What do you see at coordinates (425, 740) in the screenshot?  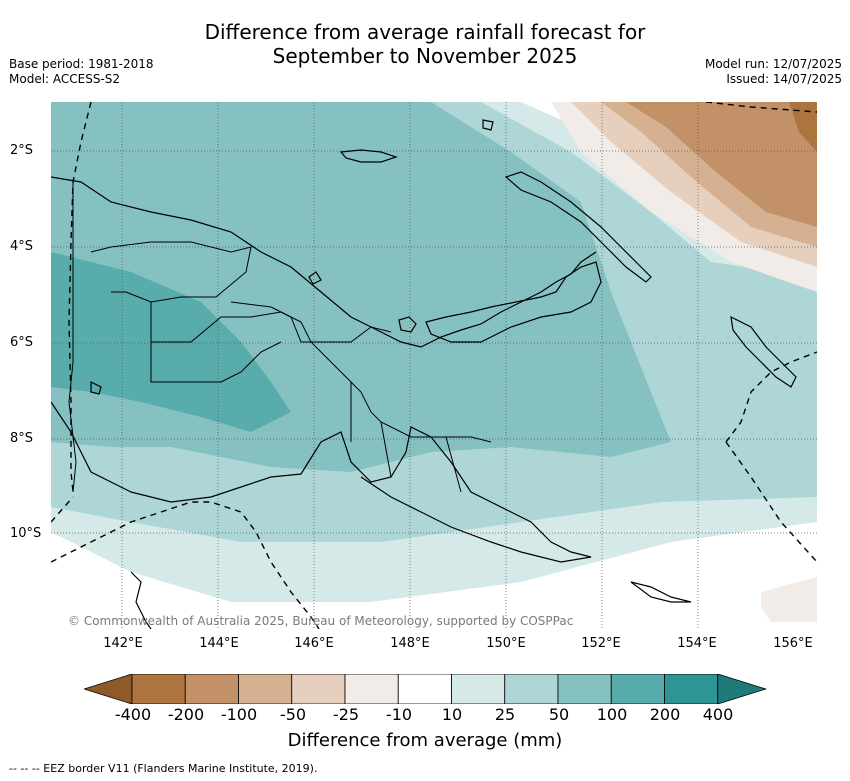 I see `colorbar-label: Difference from average (mm)` at bounding box center [425, 740].